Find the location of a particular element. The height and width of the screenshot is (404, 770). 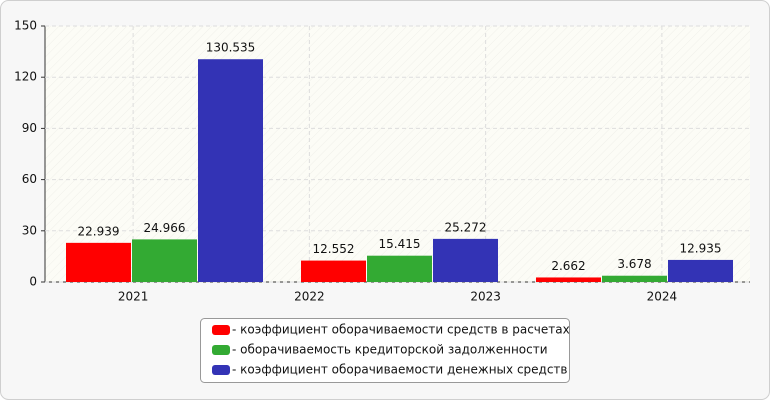

x-tick-label: 2021 is located at coordinates (133, 297).